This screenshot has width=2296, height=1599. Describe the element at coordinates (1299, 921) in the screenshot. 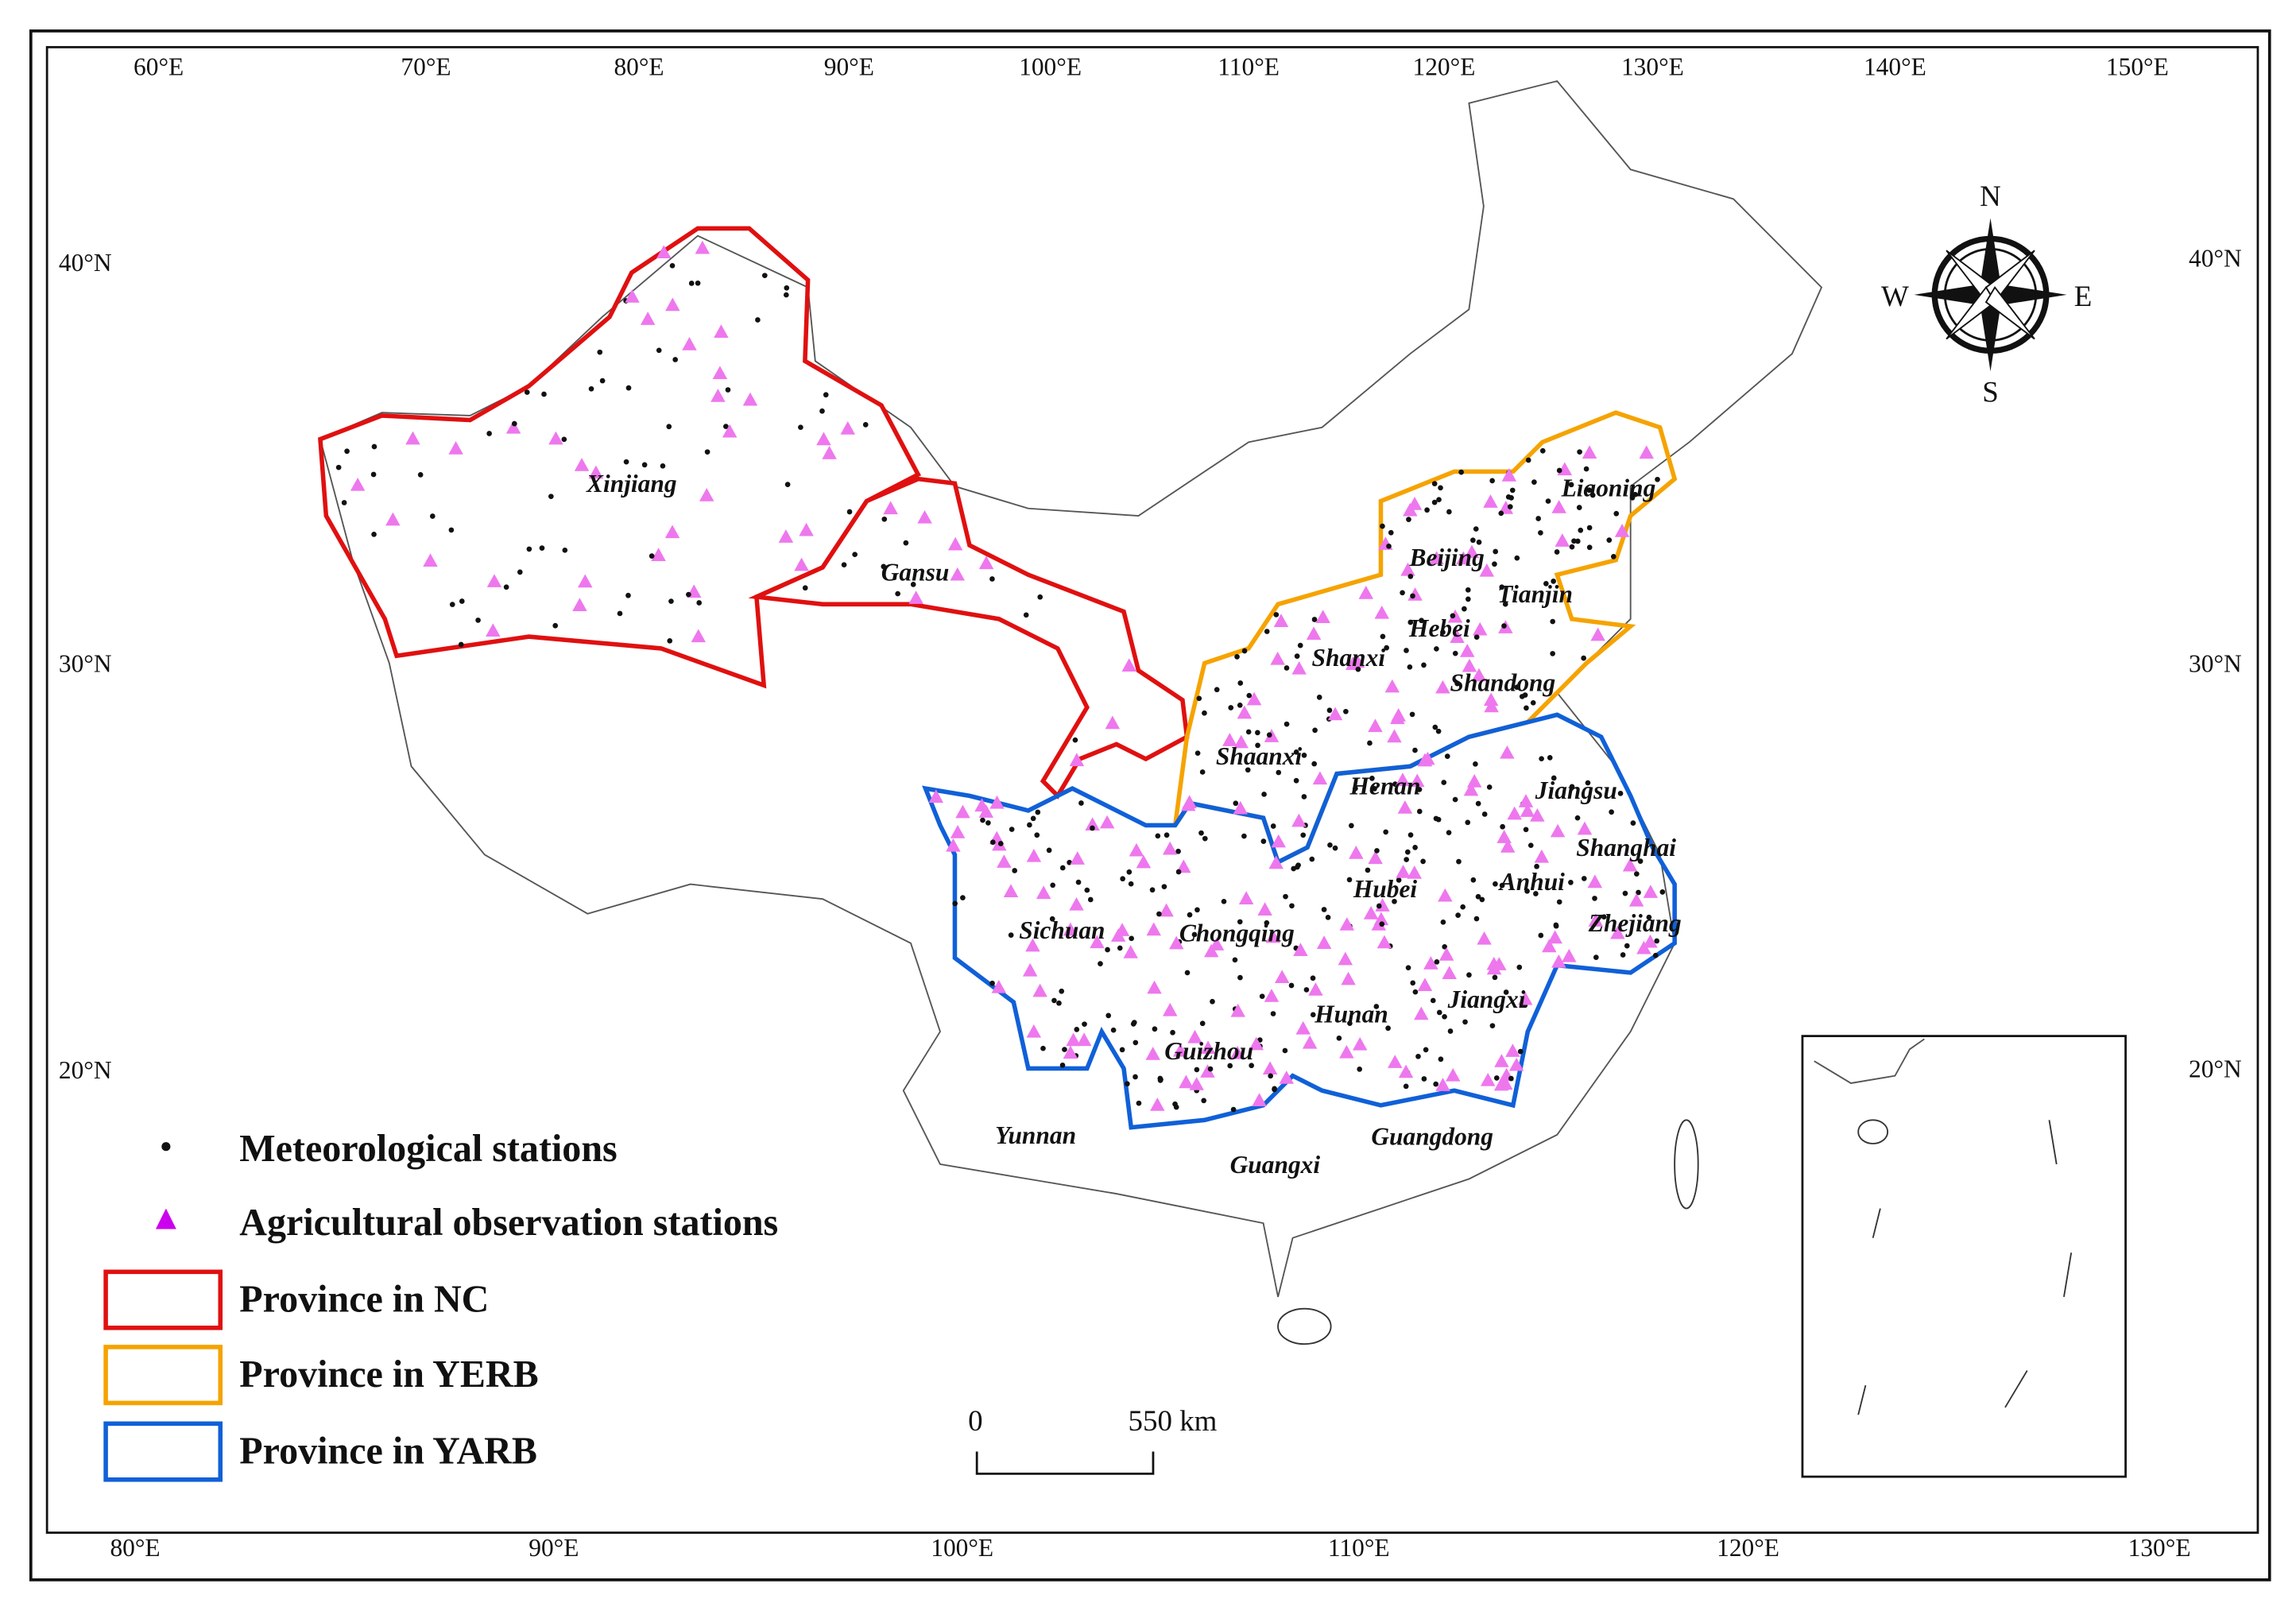

I see `yarb-province-outline` at that location.